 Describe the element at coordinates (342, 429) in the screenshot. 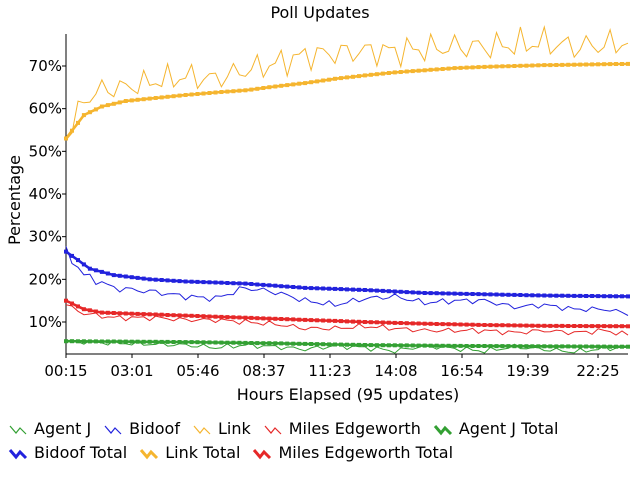

I see `legend-item-miles-edgeworth: Miles Edgeworth` at that location.